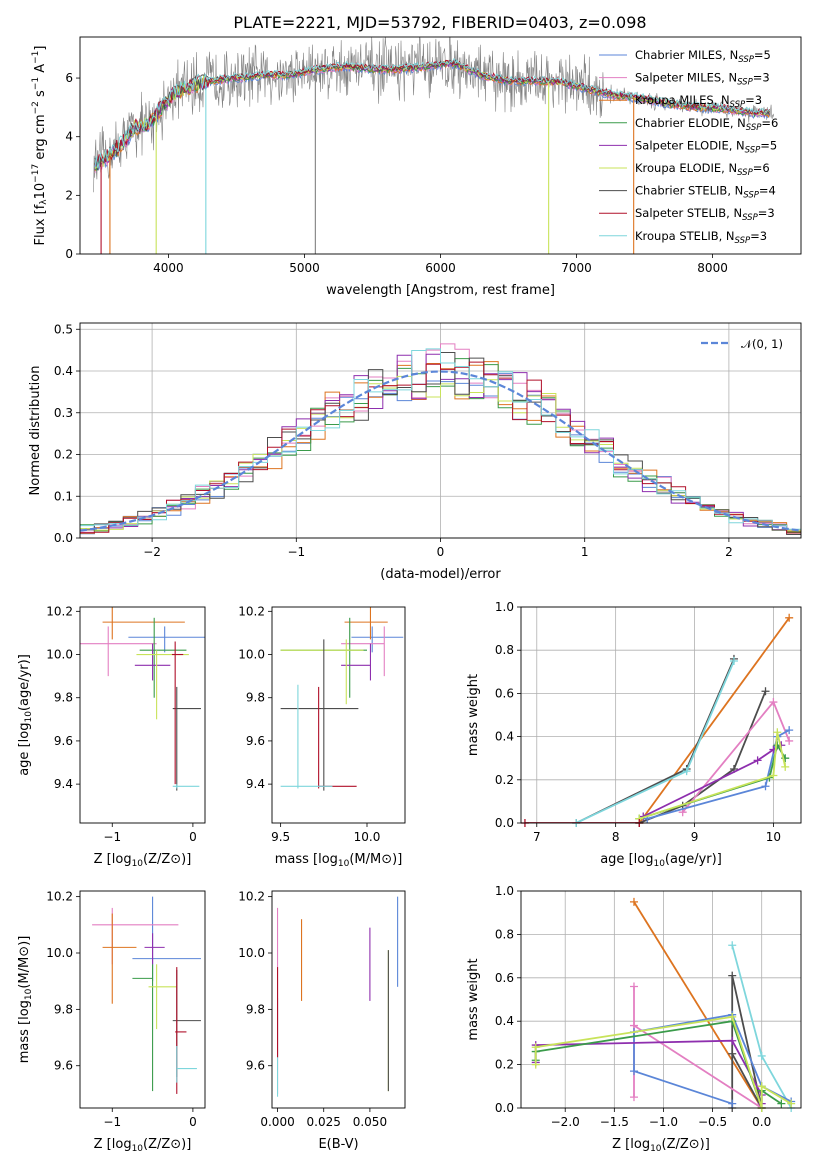 Image resolution: width=819 pixels, height=1170 pixels. I want to click on x-axis-label: mass [log10(M/M⊙)], so click(339, 860).